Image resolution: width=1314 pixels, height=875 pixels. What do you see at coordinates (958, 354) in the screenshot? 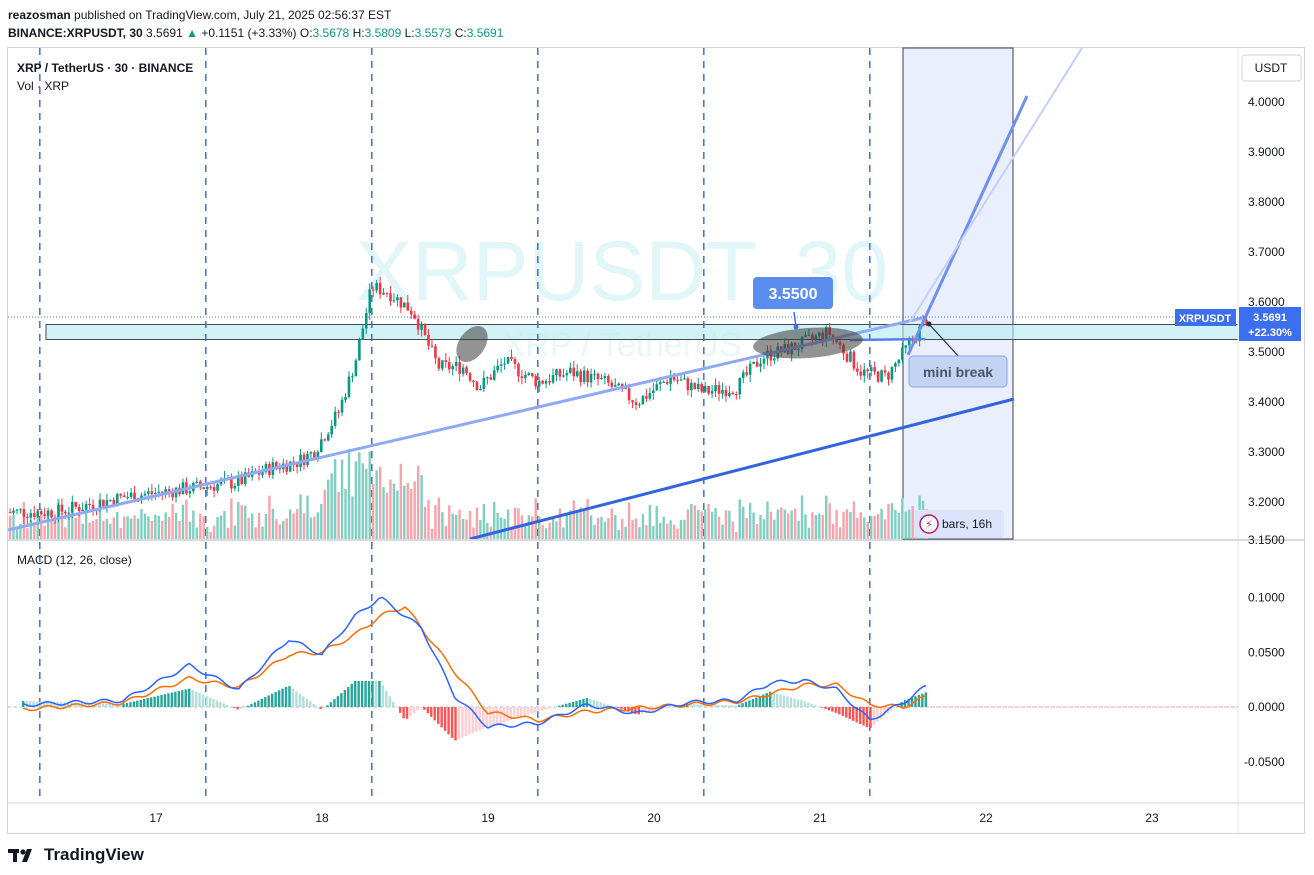
I see `mini-break-callout: mini break` at bounding box center [958, 354].